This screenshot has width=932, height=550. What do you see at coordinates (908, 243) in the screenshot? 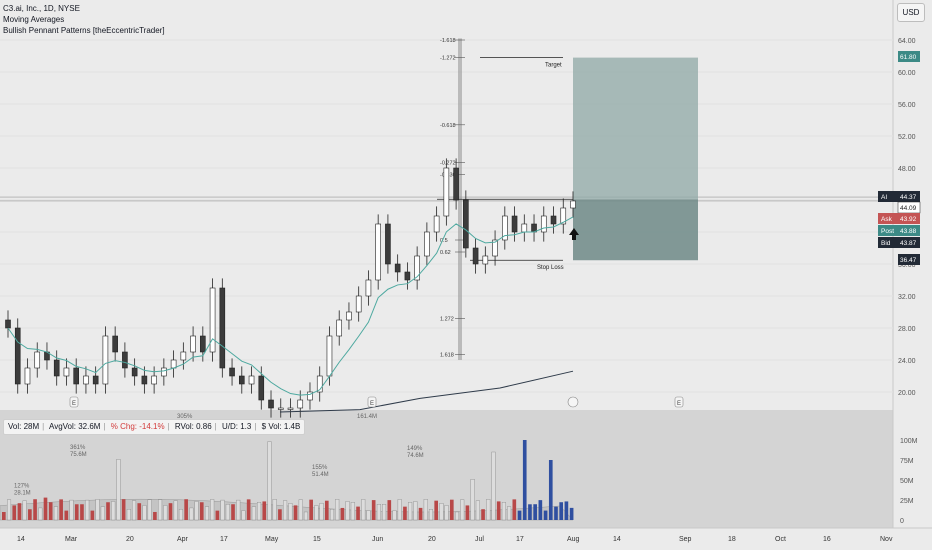
I see `price-badge-label: 43.87` at bounding box center [908, 243].